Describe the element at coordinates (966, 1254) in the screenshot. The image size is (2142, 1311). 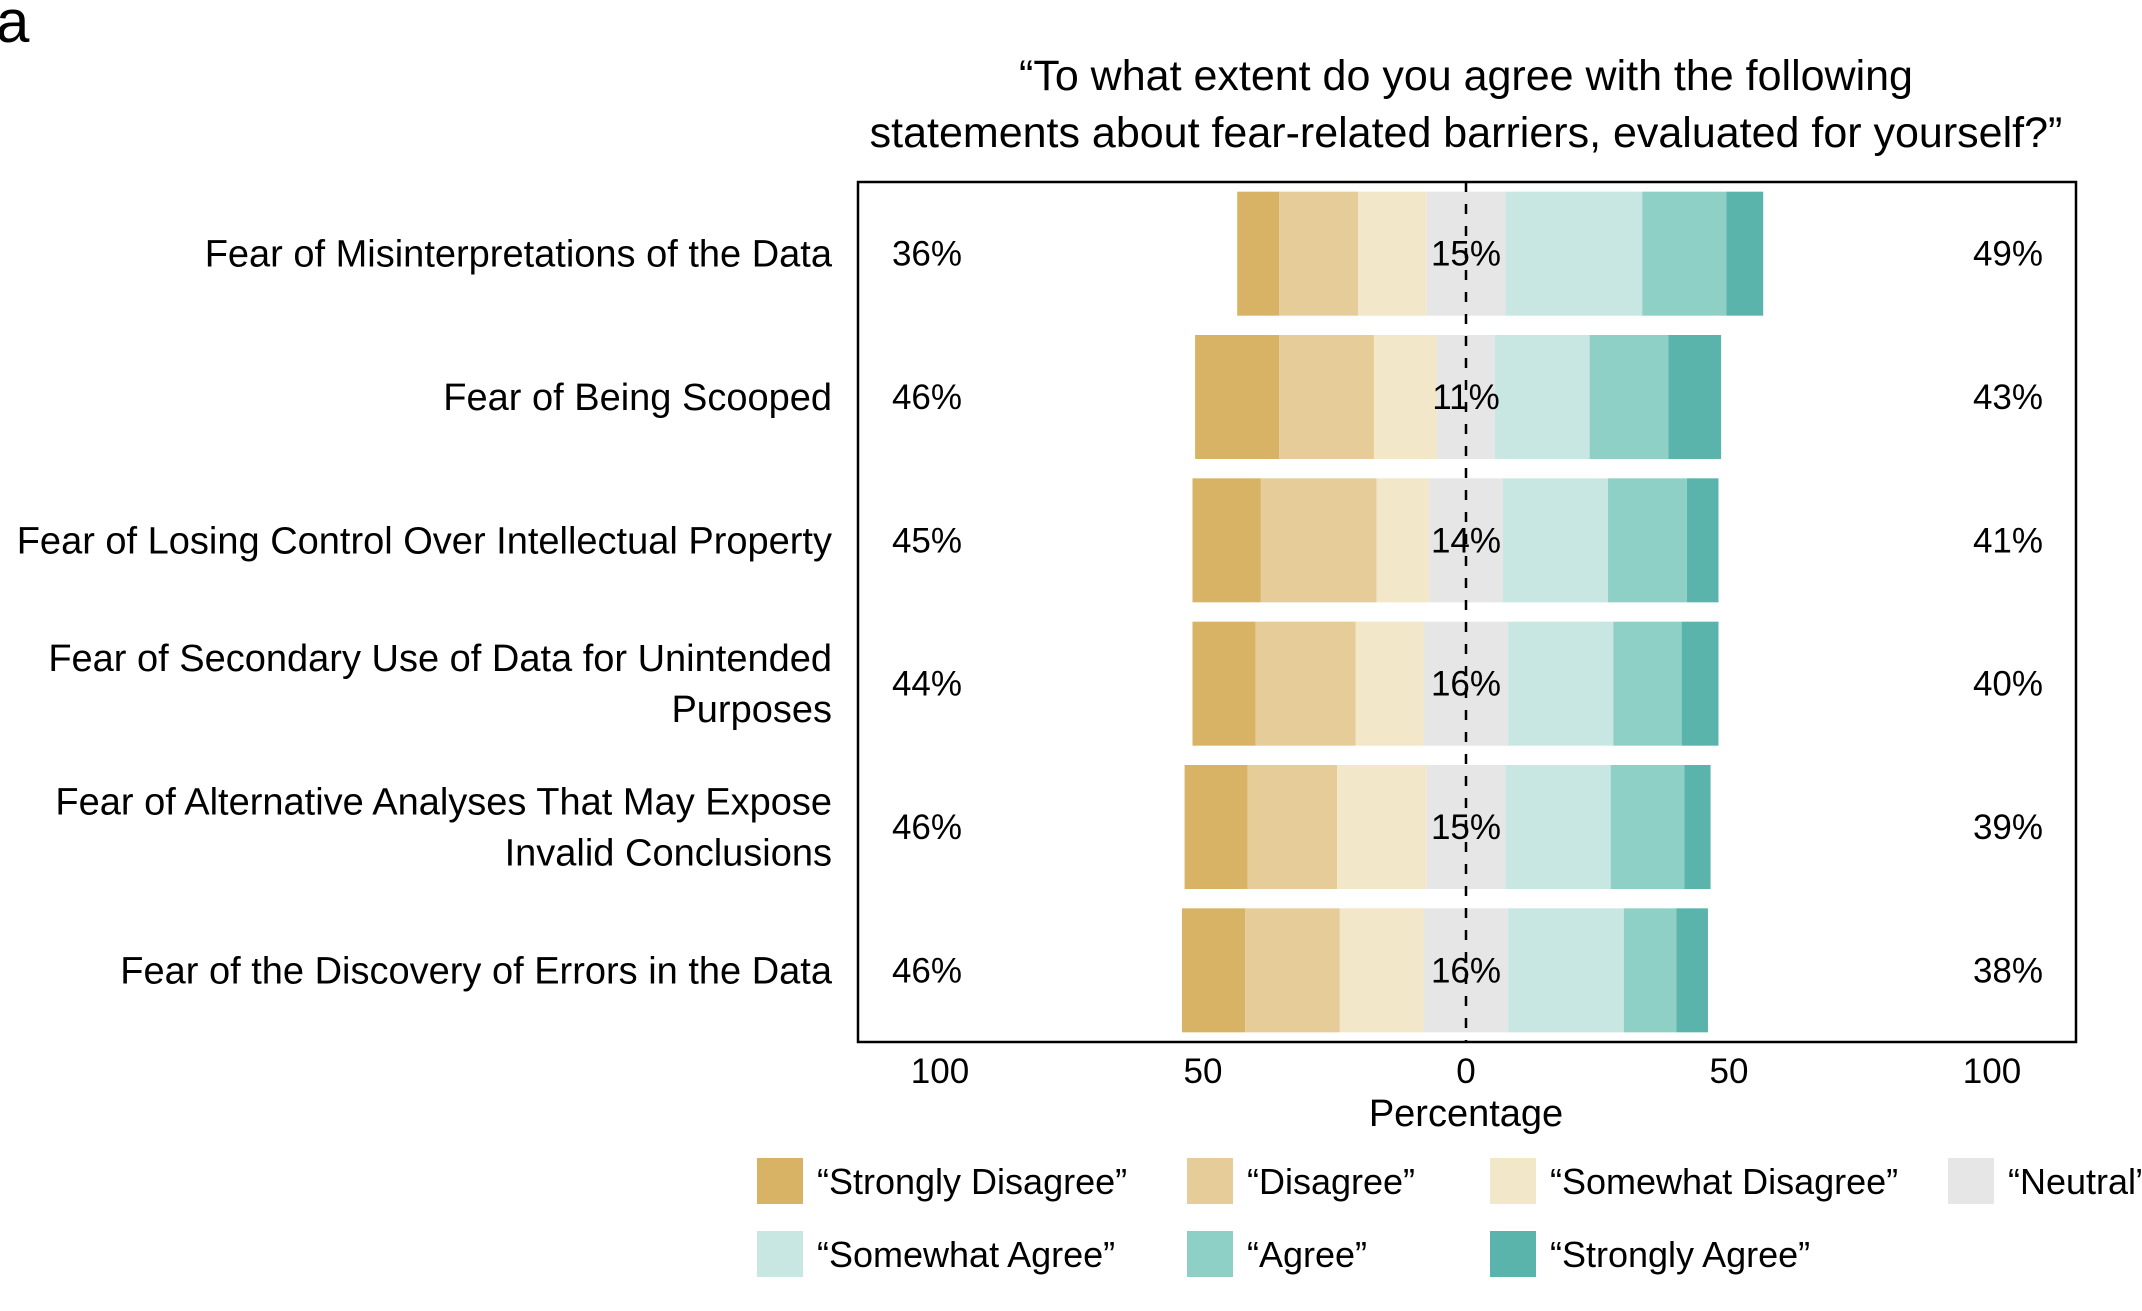
I see `legend-label: “Somewhat Agree”` at that location.